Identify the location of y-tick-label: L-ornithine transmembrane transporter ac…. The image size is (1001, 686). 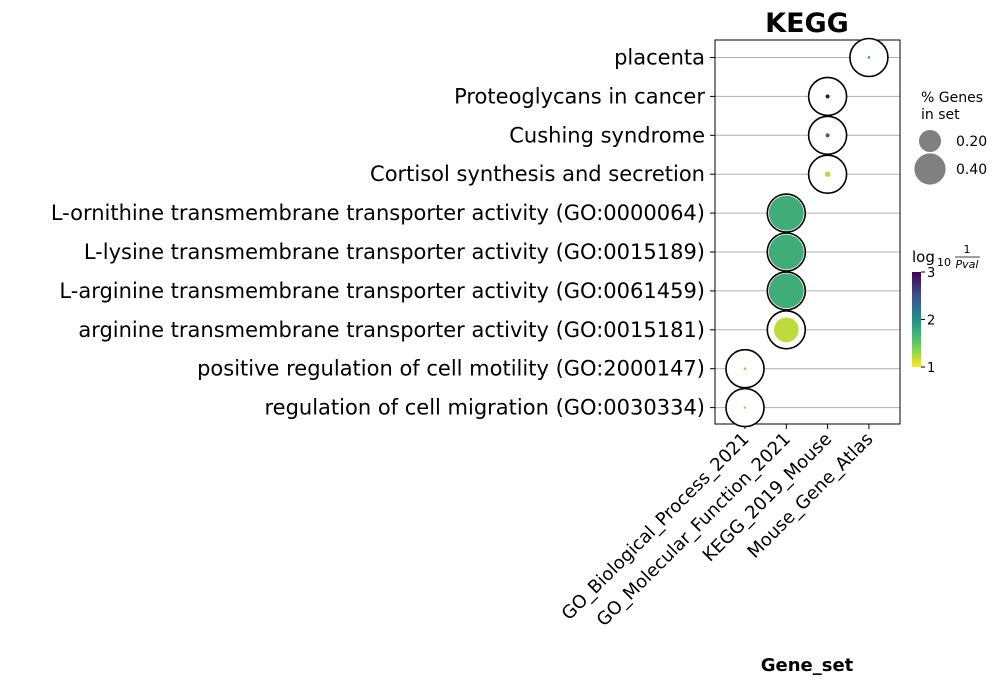
(378, 213).